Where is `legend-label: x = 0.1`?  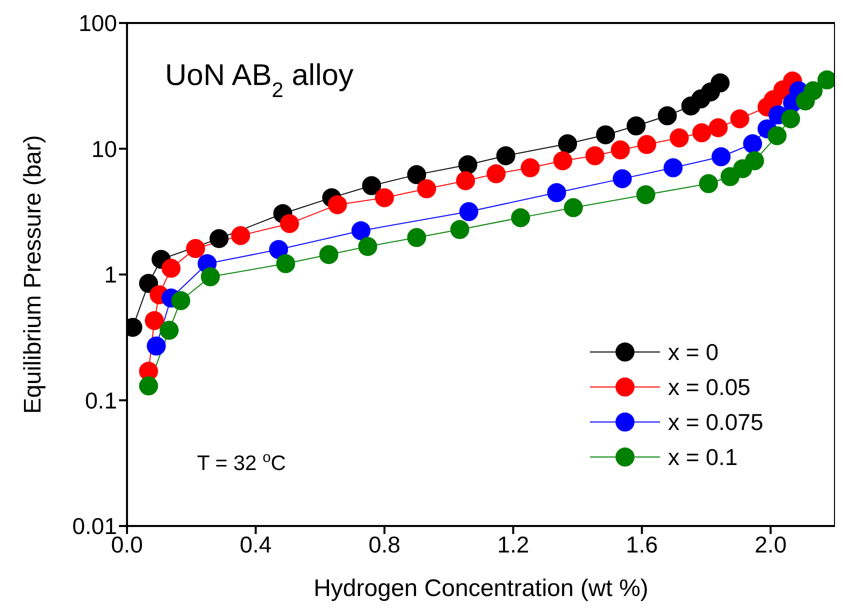
legend-label: x = 0.1 is located at coordinates (703, 457).